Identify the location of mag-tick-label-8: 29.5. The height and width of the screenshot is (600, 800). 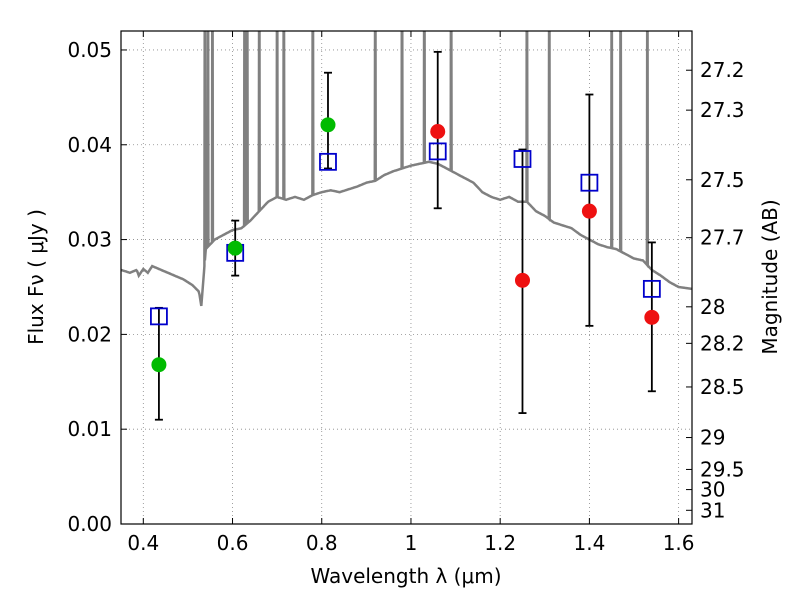
(722, 469).